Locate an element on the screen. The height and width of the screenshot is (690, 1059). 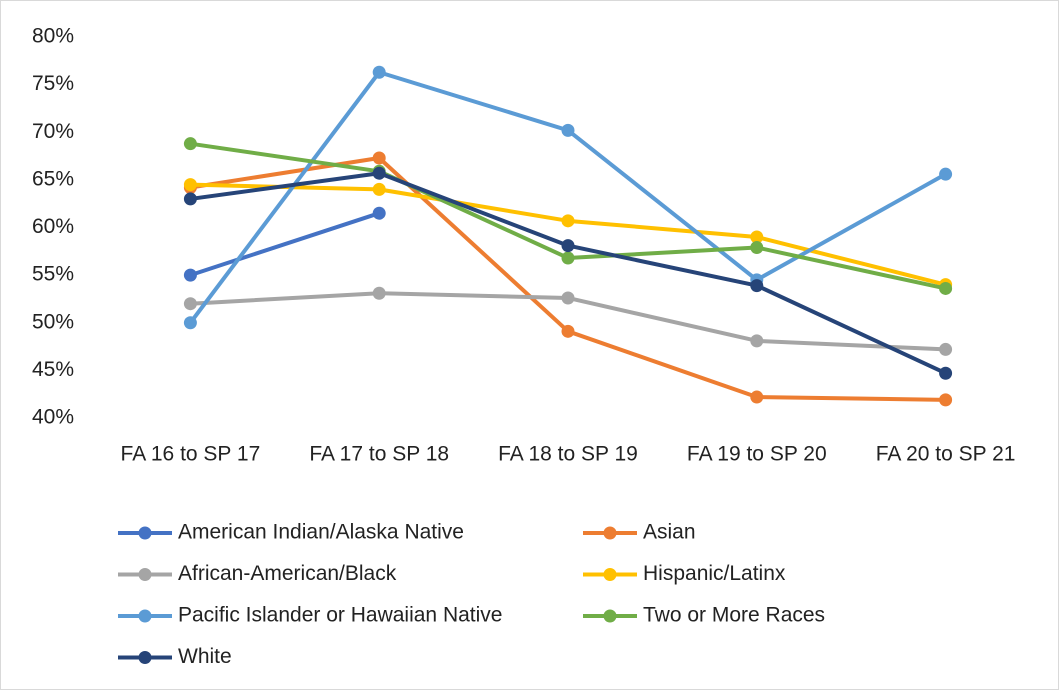
y-tick-label: 75% is located at coordinates (53, 83).